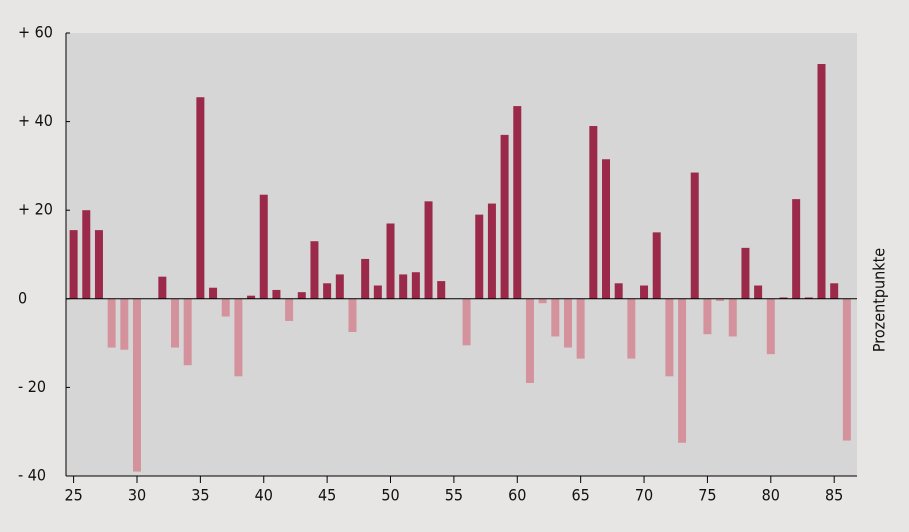 This screenshot has height=532, width=909. I want to click on y-axis-label: Prozentpunkte, so click(879, 300).